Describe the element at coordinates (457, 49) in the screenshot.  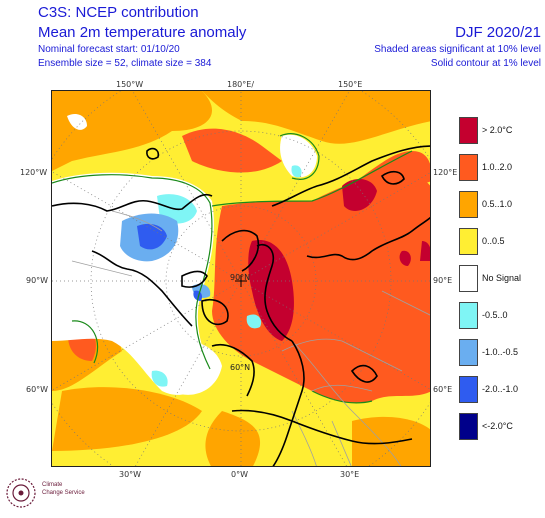
I see `shading-significance-note: Shaded areas significant at 10% level` at that location.